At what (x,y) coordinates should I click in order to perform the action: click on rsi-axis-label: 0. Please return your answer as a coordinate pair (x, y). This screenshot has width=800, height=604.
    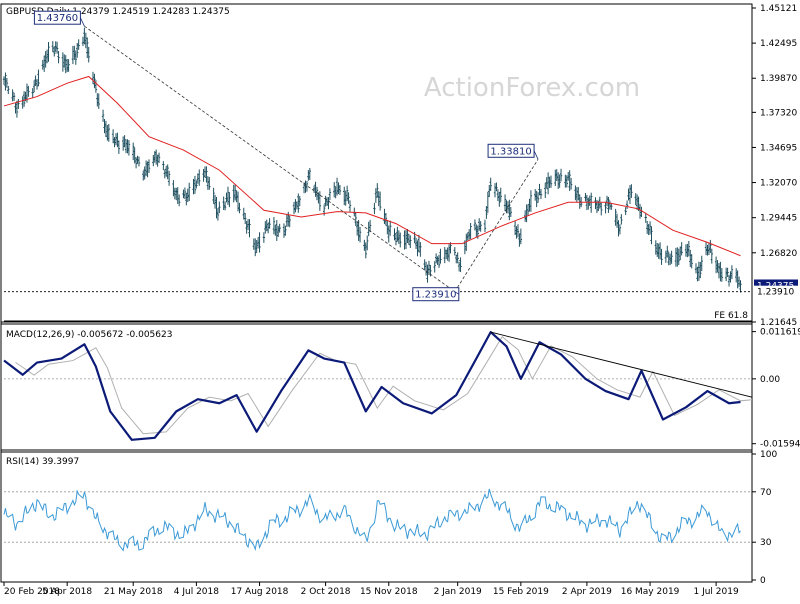
    Looking at the image, I should click on (763, 581).